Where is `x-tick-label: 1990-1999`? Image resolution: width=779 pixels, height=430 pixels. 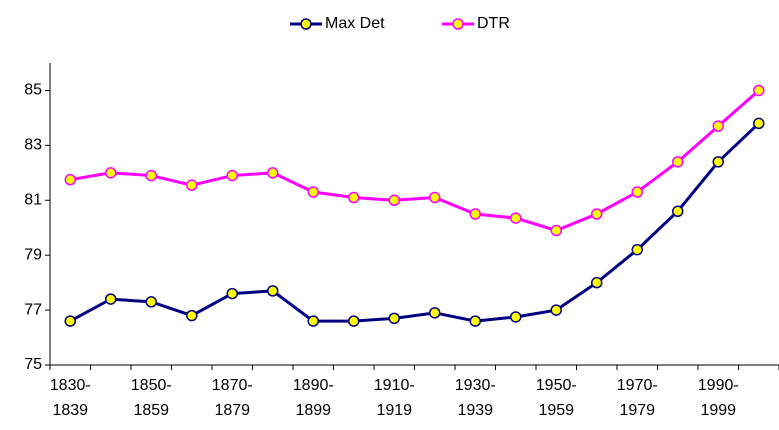
x-tick-label: 1990-1999 is located at coordinates (718, 398).